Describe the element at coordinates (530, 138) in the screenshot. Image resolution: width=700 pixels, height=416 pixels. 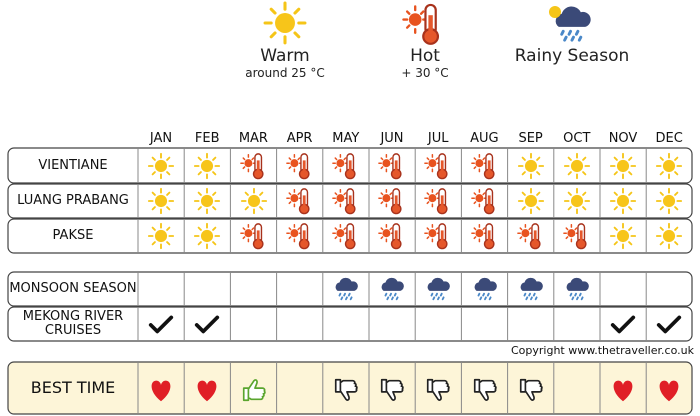
I see `month-label: SEP` at that location.